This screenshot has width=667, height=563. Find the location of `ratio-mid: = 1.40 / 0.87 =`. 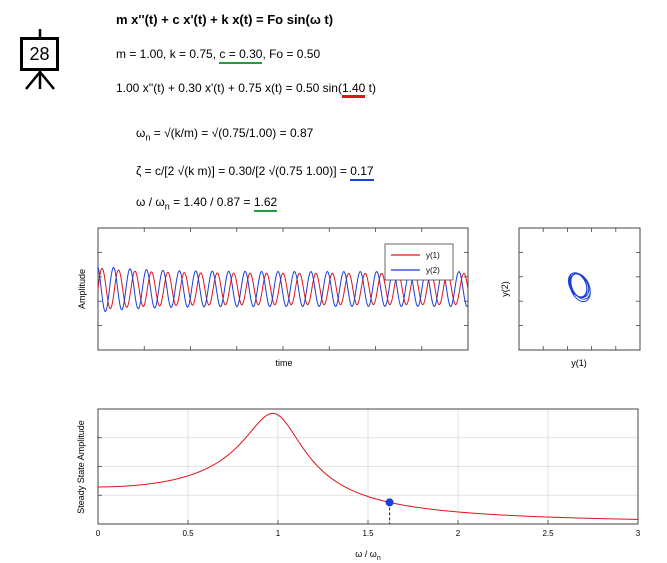

ratio-mid: = 1.40 / 0.87 = is located at coordinates (211, 202).